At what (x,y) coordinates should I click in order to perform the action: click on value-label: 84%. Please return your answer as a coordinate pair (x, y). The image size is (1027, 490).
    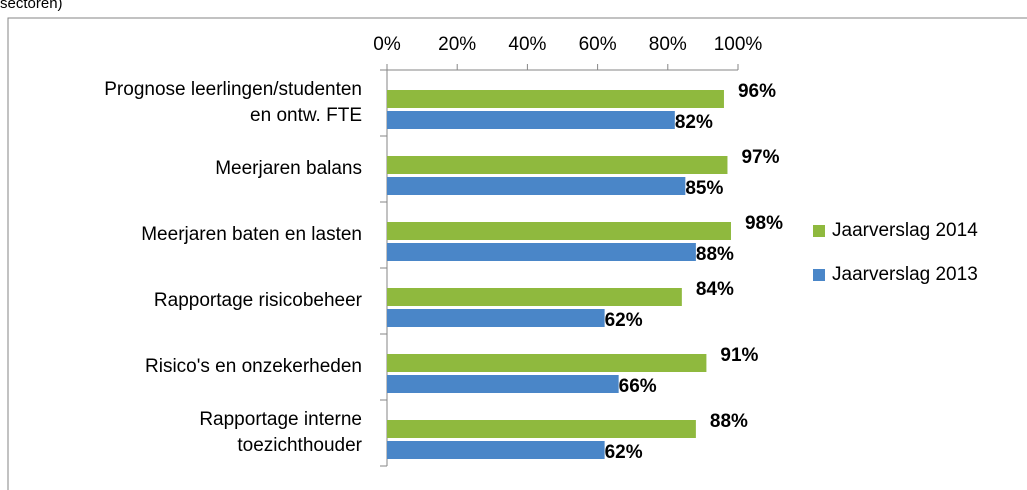
    Looking at the image, I should click on (715, 289).